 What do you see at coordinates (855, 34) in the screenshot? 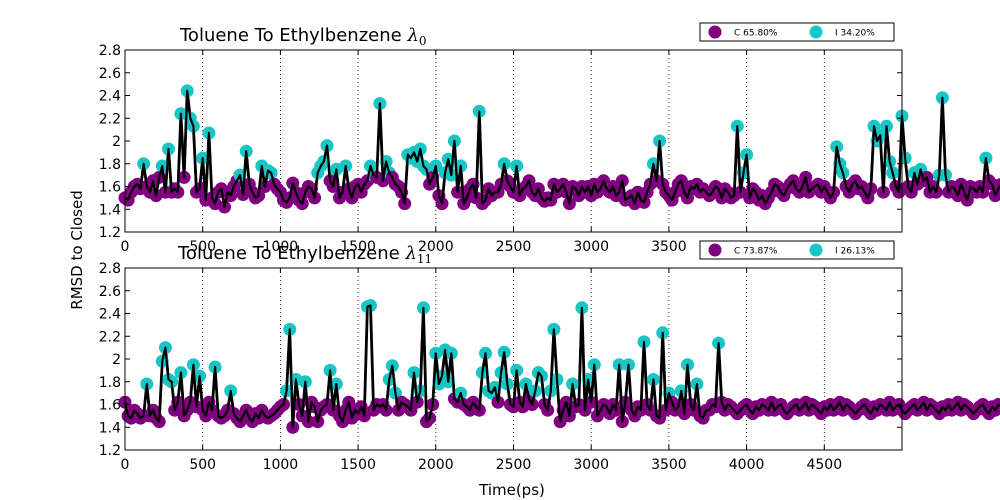
I see `legend-label: I 34.20%` at bounding box center [855, 34].